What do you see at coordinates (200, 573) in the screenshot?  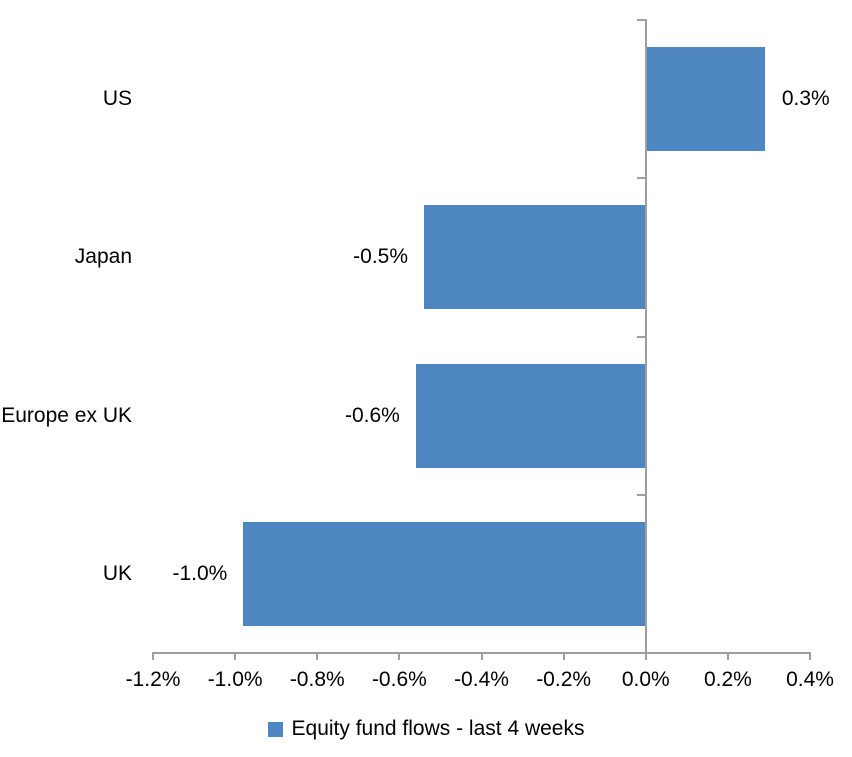 I see `bar-value-label: -1.0%` at bounding box center [200, 573].